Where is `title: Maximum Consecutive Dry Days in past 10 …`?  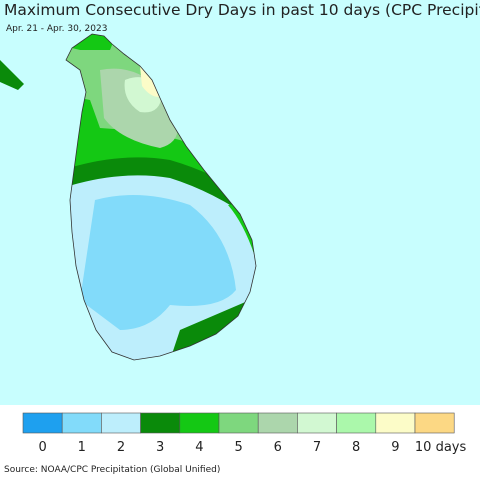
title: Maximum Consecutive Dry Days in past 10 … is located at coordinates (242, 10).